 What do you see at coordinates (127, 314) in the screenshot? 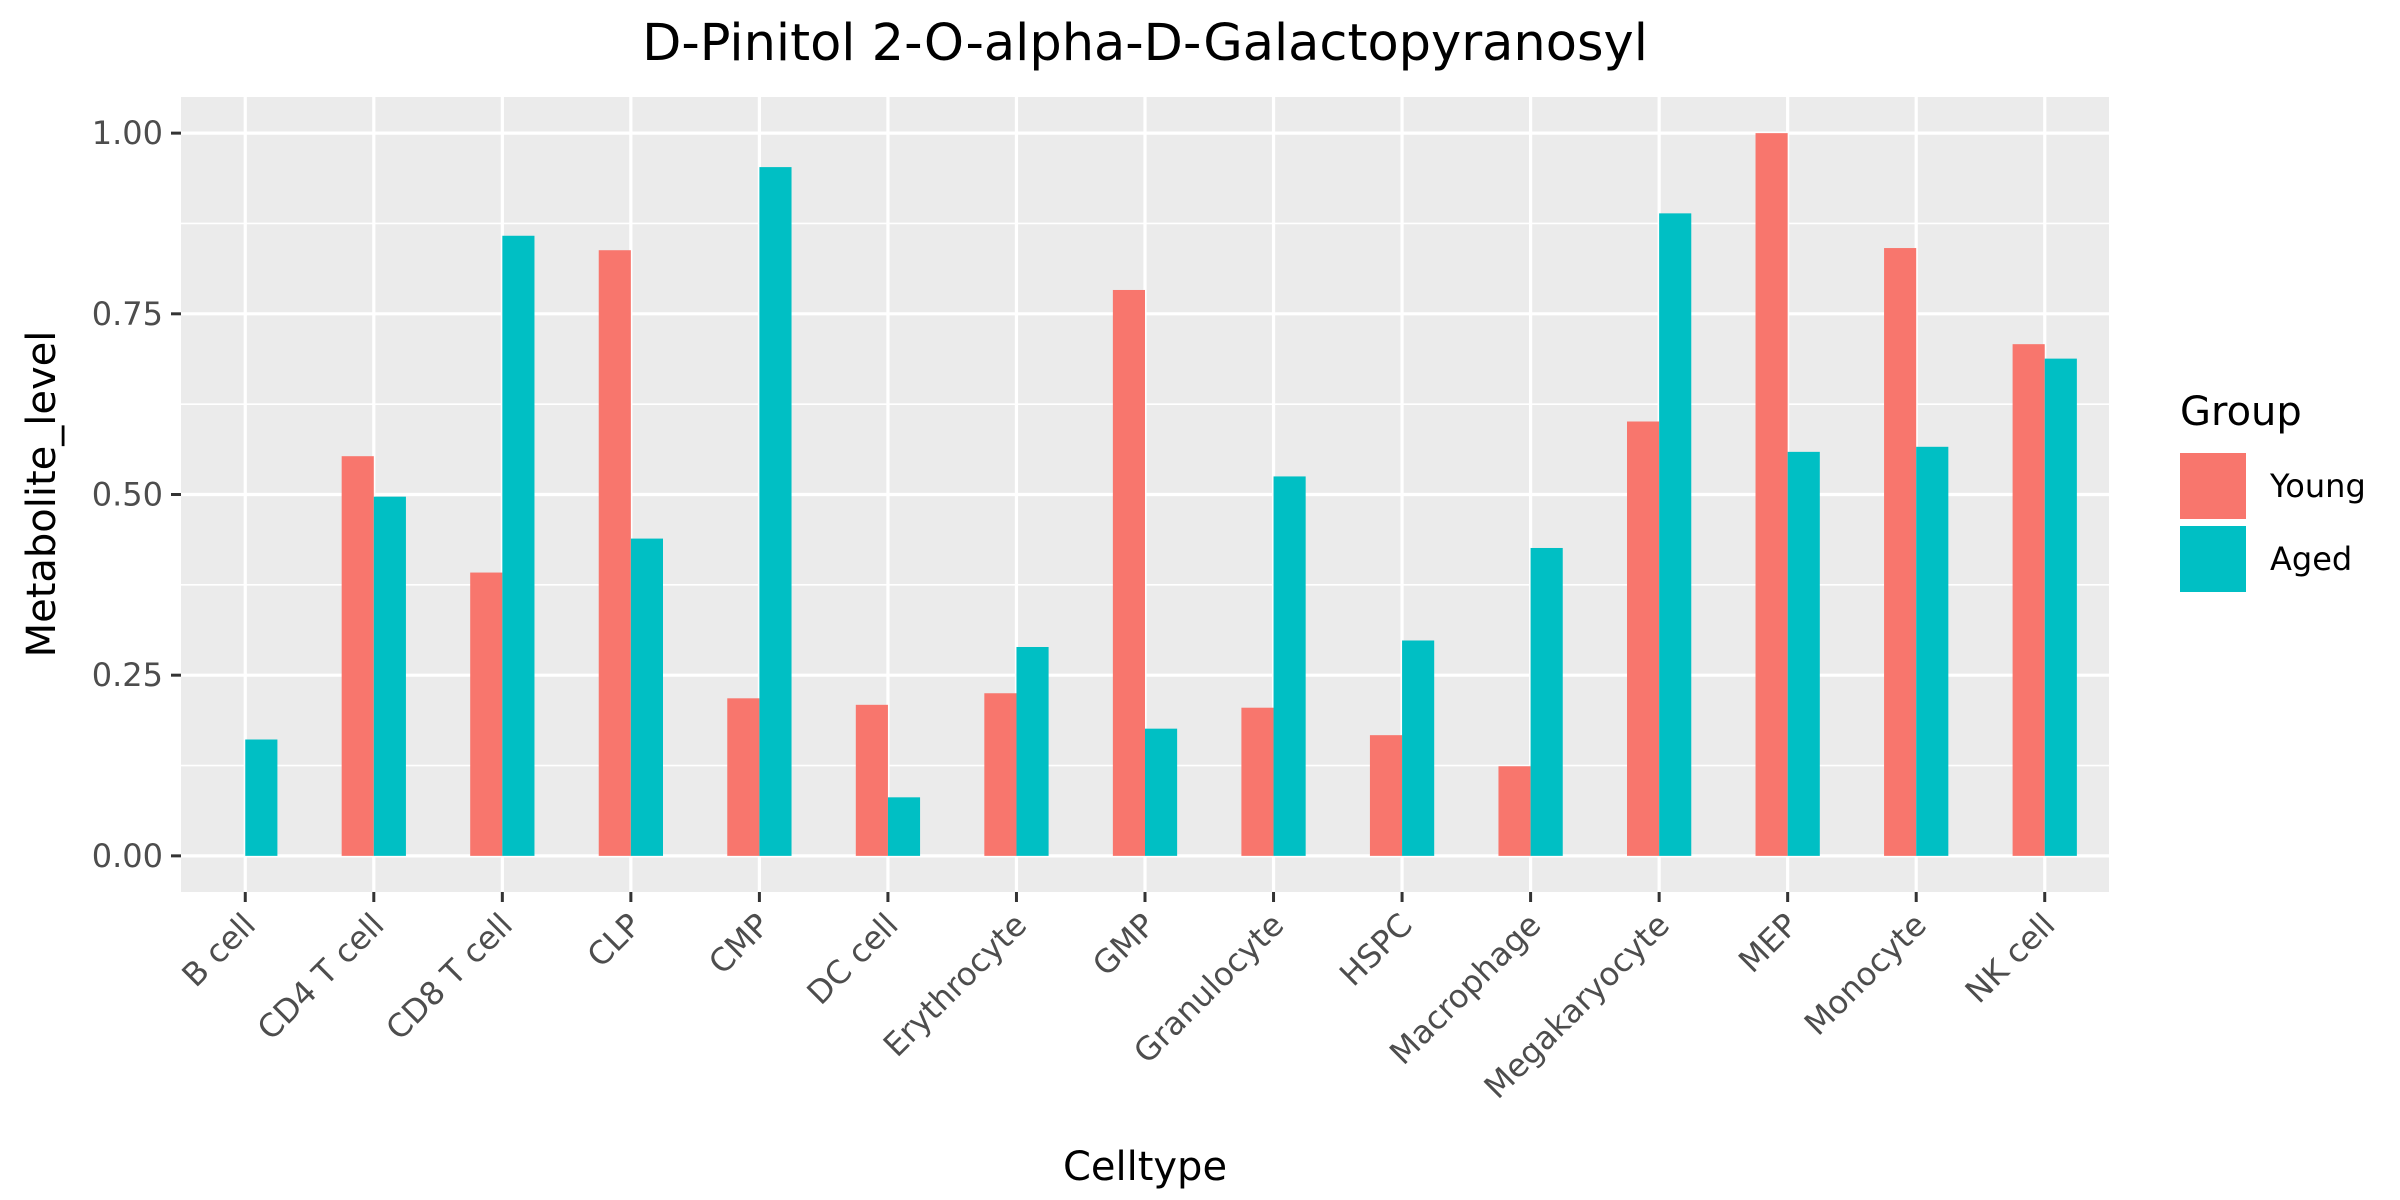
I see `y-tick-label: 0.75` at bounding box center [127, 314].